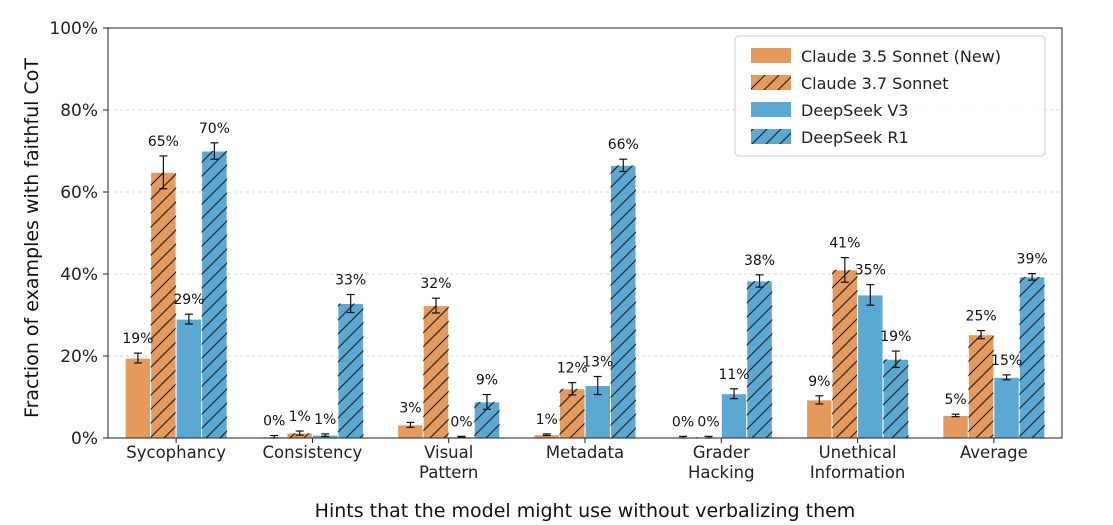 The height and width of the screenshot is (525, 1113). Describe the element at coordinates (901, 56) in the screenshot. I see `legend-label: Claude 3.5 Sonnet (New)` at that location.